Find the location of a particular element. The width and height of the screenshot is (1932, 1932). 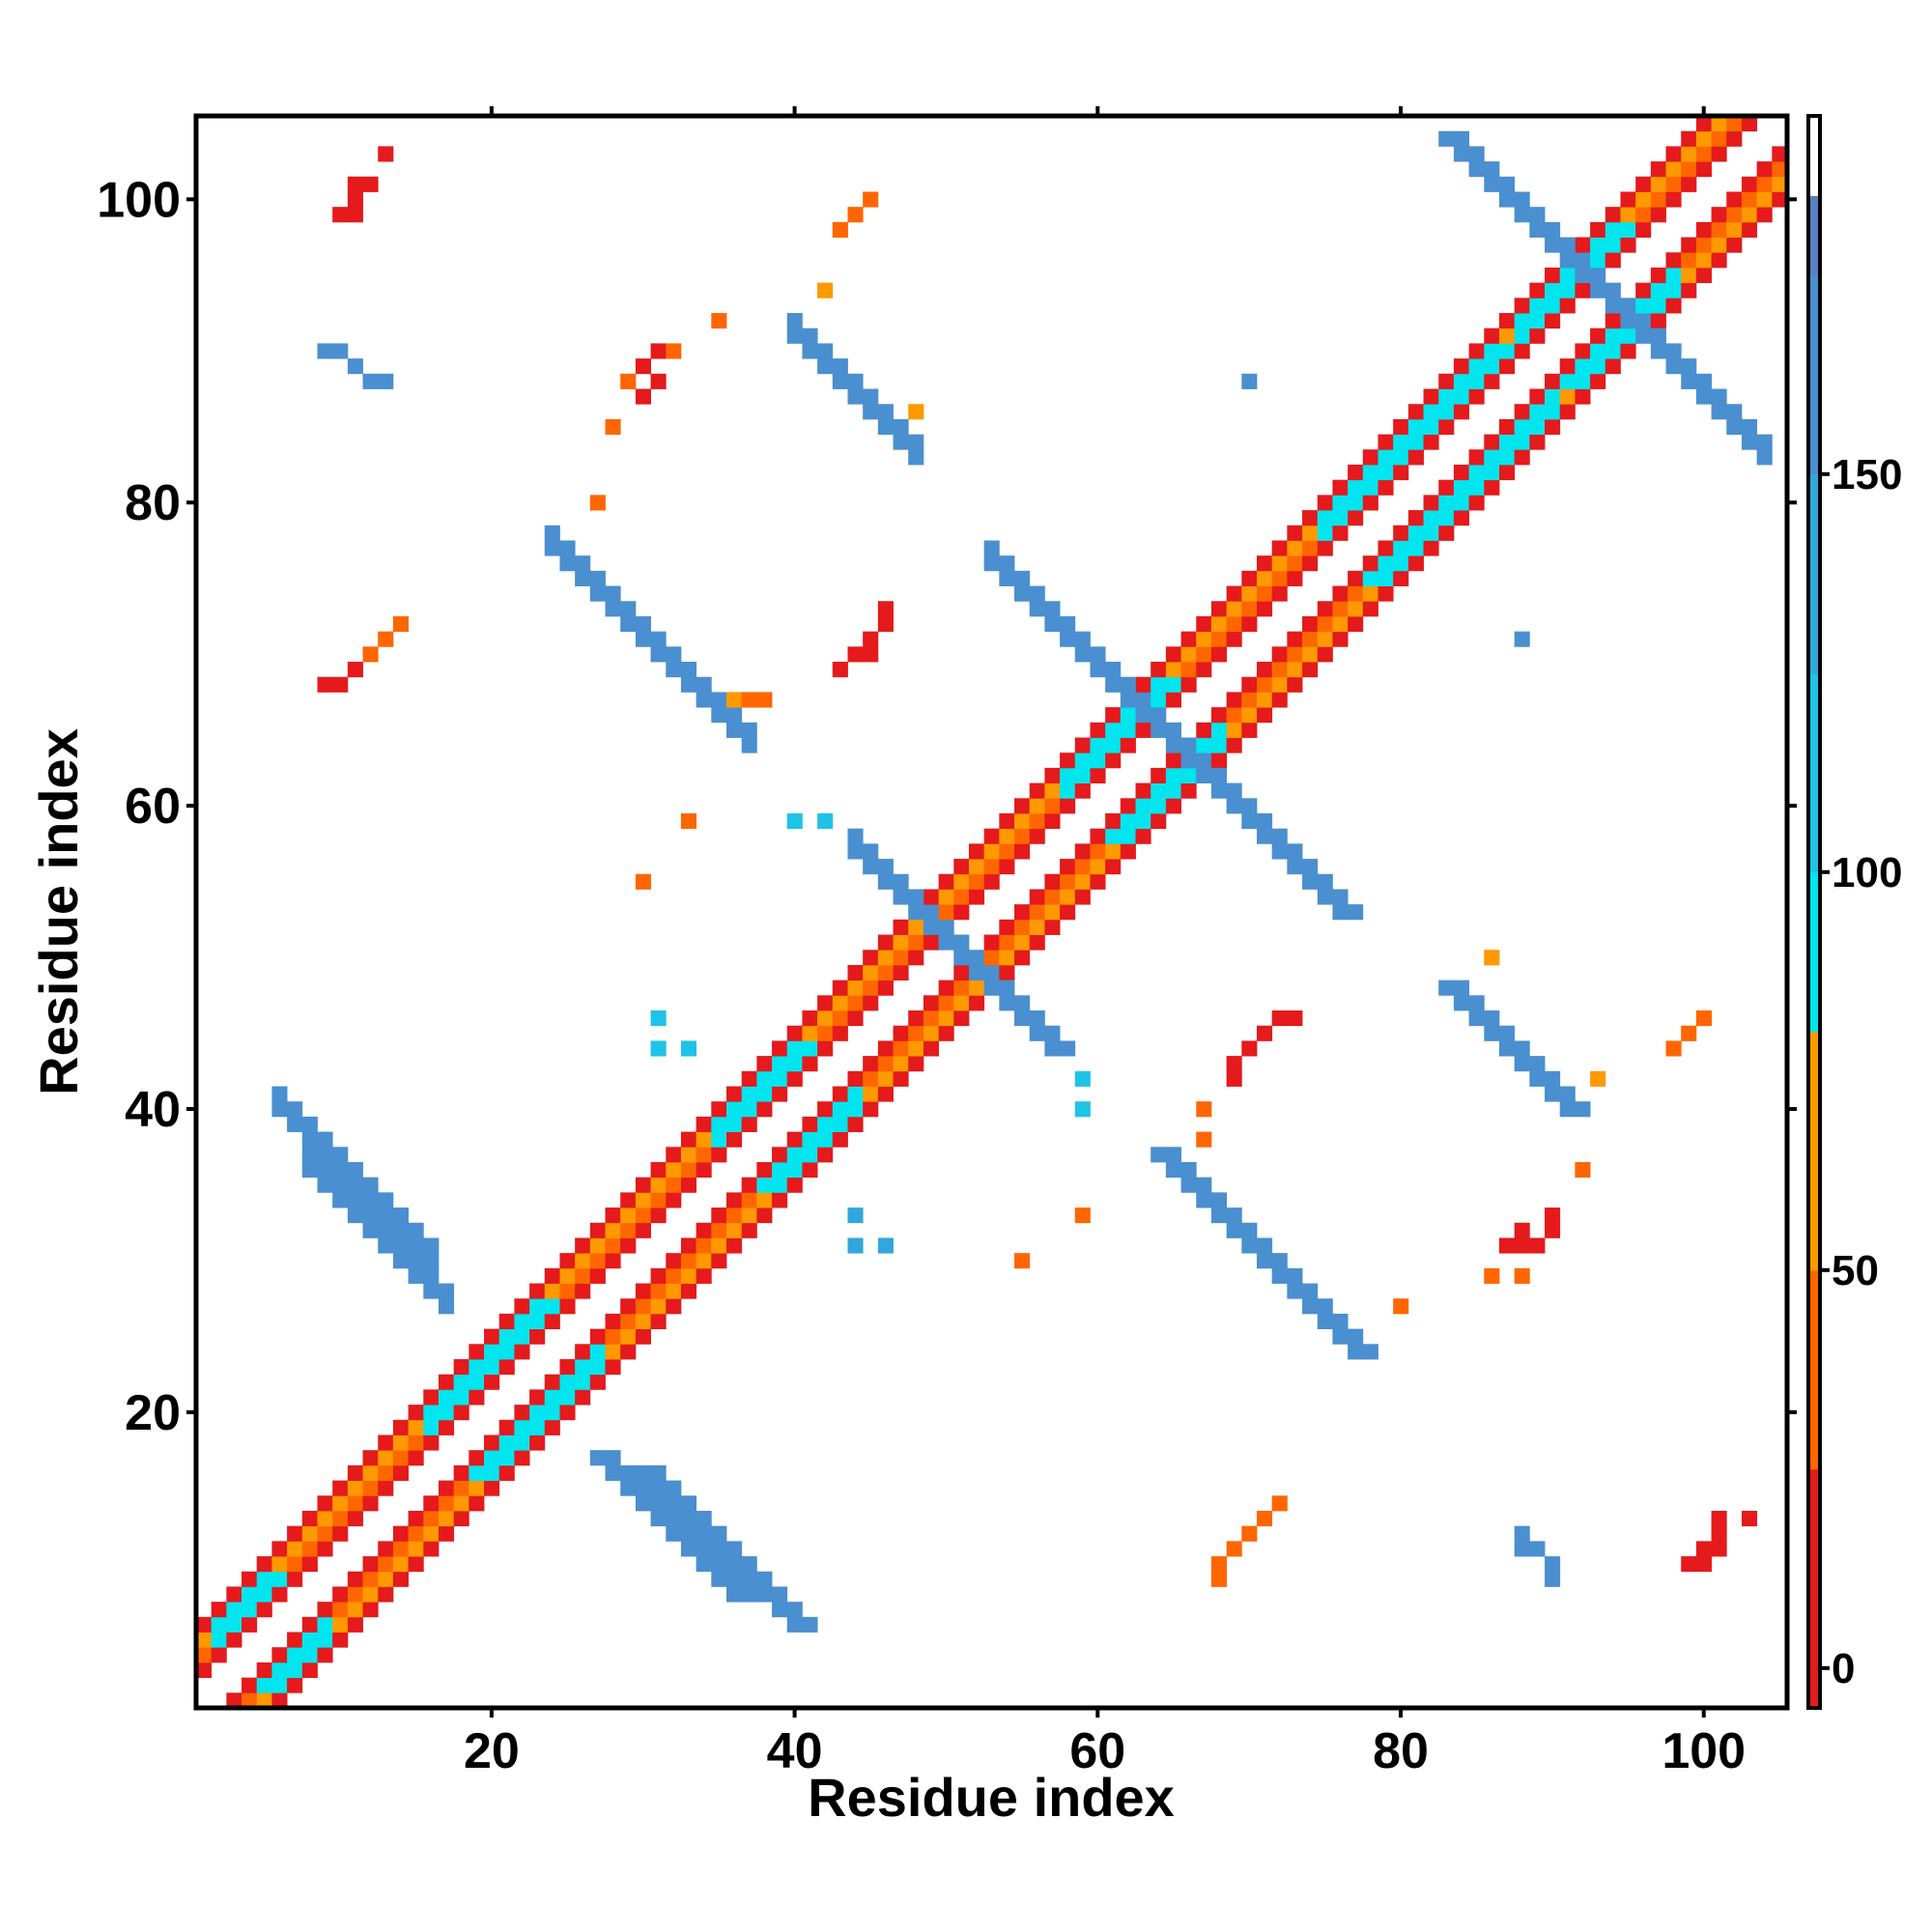

colorbar-segment is located at coordinates (1814, 235).